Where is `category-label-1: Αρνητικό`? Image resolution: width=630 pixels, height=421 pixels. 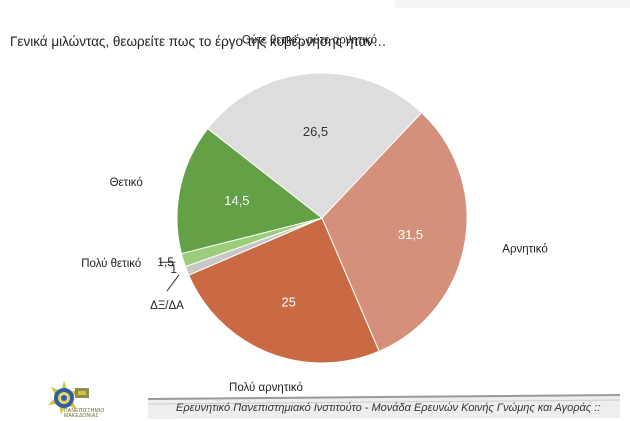
category-label-1: Αρνητικό is located at coordinates (524, 250).